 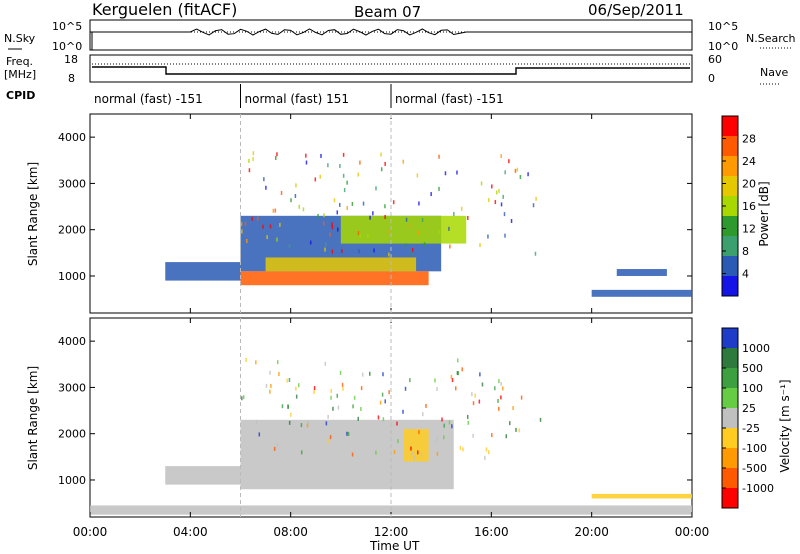 What do you see at coordinates (752, 368) in the screenshot?
I see `colorbar-tick-label: 500` at bounding box center [752, 368].